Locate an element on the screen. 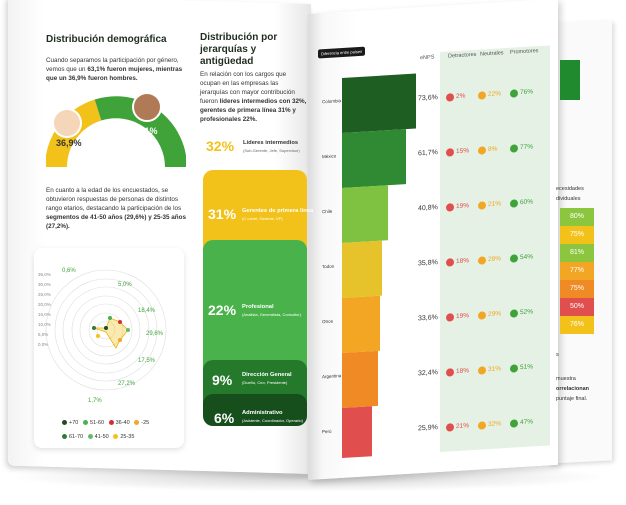 This screenshot has height=505, width=626. hier-band-admin is located at coordinates (255, 410).